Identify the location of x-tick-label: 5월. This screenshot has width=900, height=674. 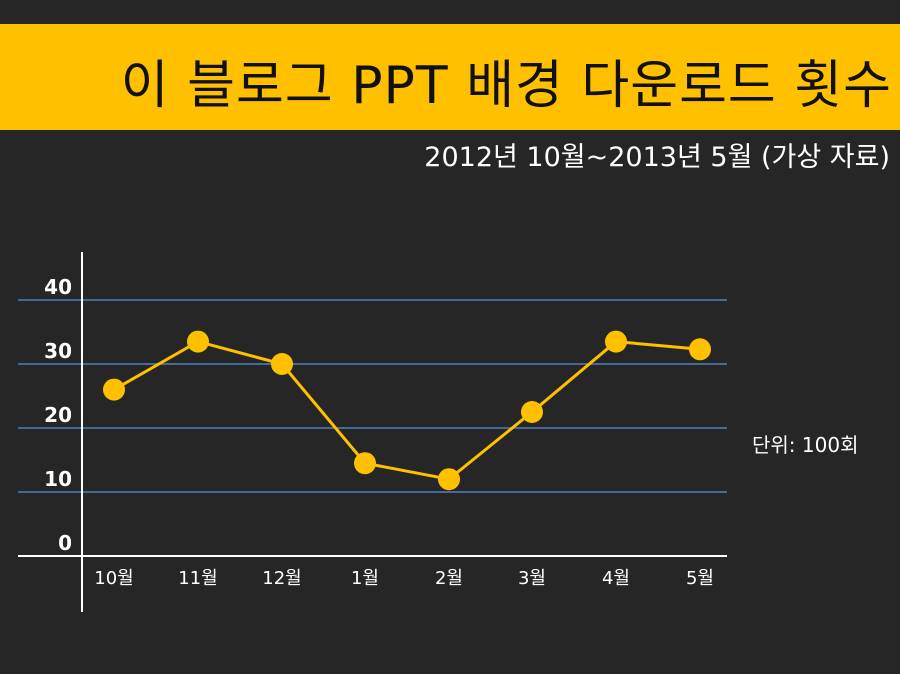
(700, 578).